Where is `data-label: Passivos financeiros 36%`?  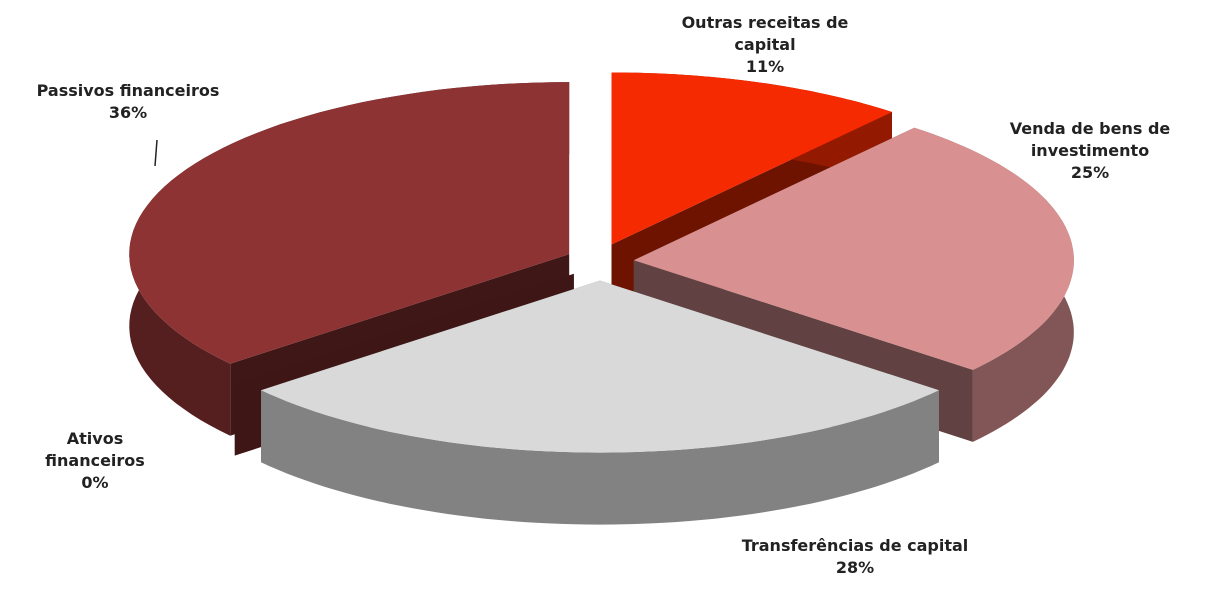
data-label: Passivos financeiros 36% is located at coordinates (134, 102).